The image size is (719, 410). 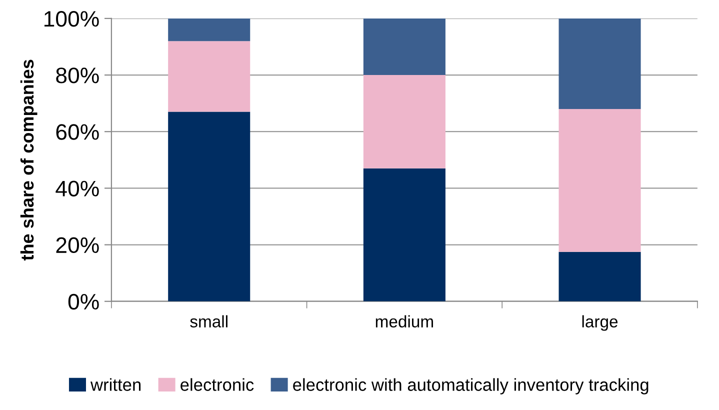 What do you see at coordinates (29, 160) in the screenshot?
I see `y-axis-title: the share of companies` at bounding box center [29, 160].